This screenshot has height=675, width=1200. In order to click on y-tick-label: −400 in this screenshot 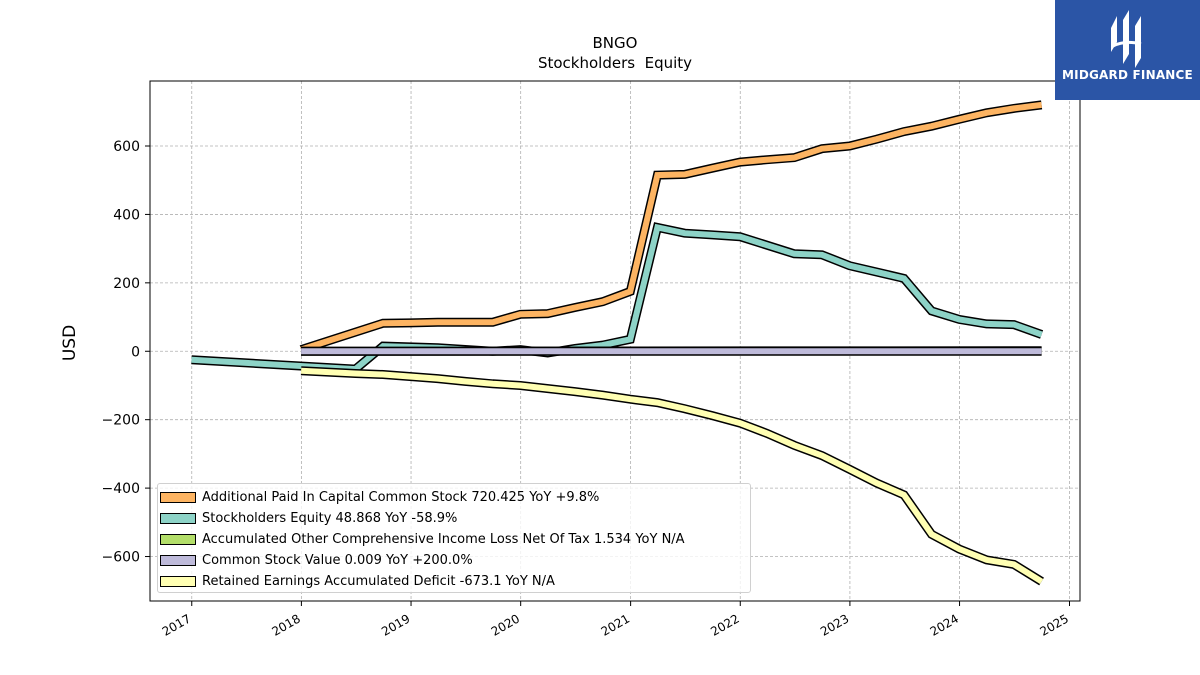, I will do `click(121, 489)`.